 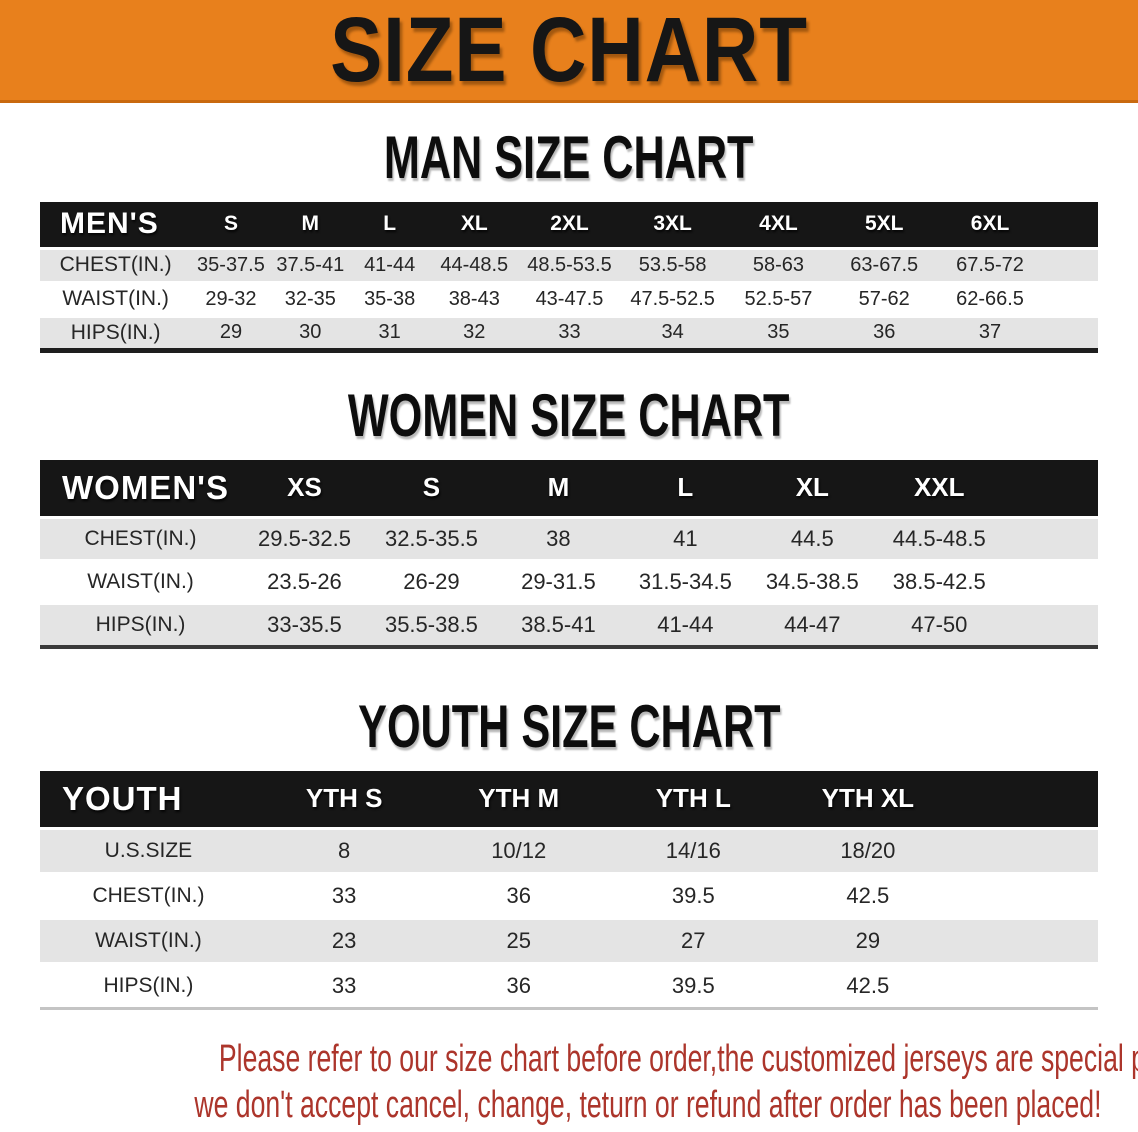 I want to click on banner-title: SIZE CHART, so click(x=569, y=50).